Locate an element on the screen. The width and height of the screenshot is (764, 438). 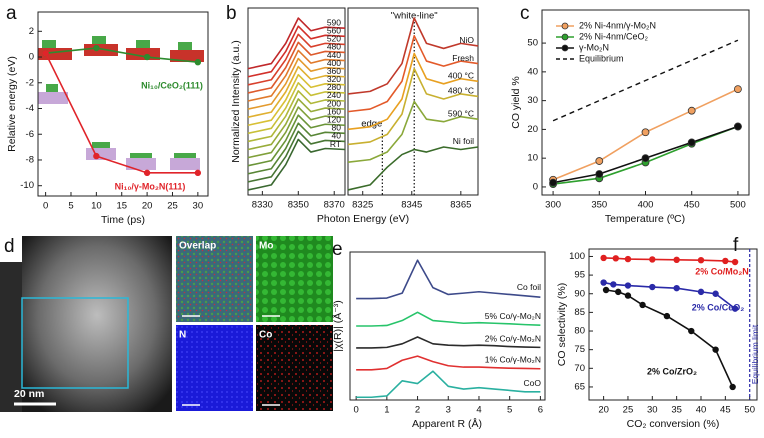
x-tick-label: 8345 is located at coordinates (411, 205).